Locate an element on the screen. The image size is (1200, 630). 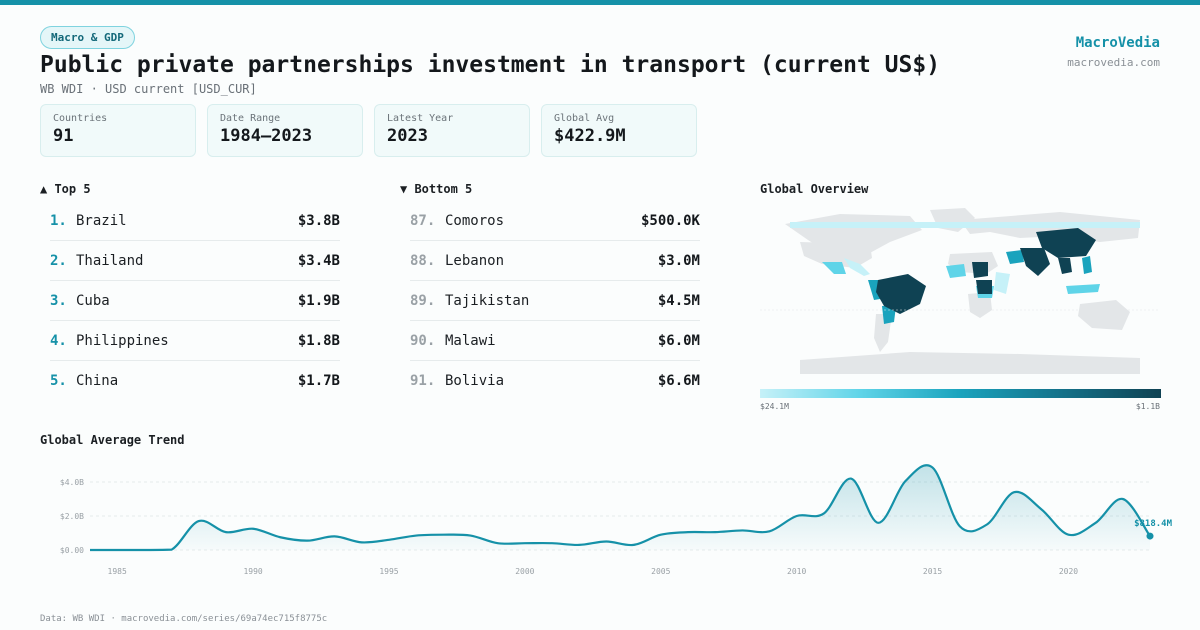
list-item: 90. Malawi $6.0M is located at coordinates (555, 341).